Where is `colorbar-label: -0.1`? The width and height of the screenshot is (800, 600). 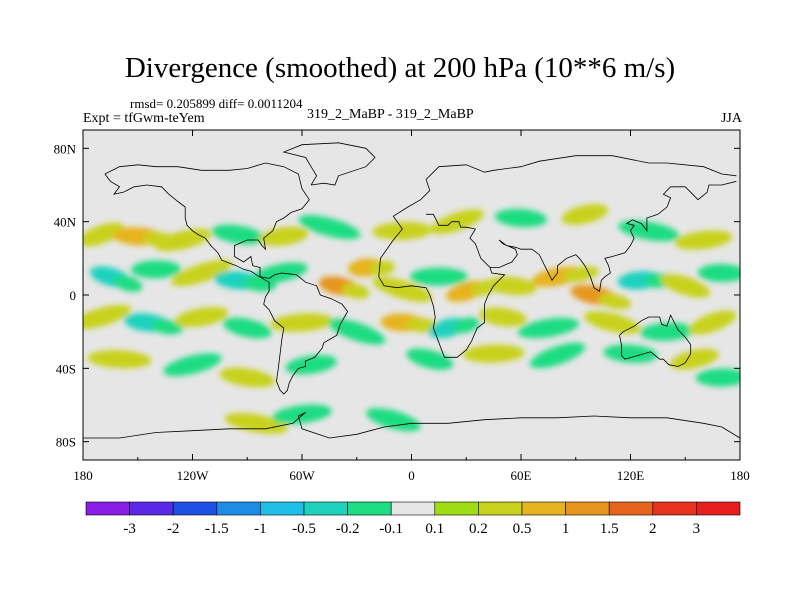 colorbar-label: -0.1 is located at coordinates (391, 529).